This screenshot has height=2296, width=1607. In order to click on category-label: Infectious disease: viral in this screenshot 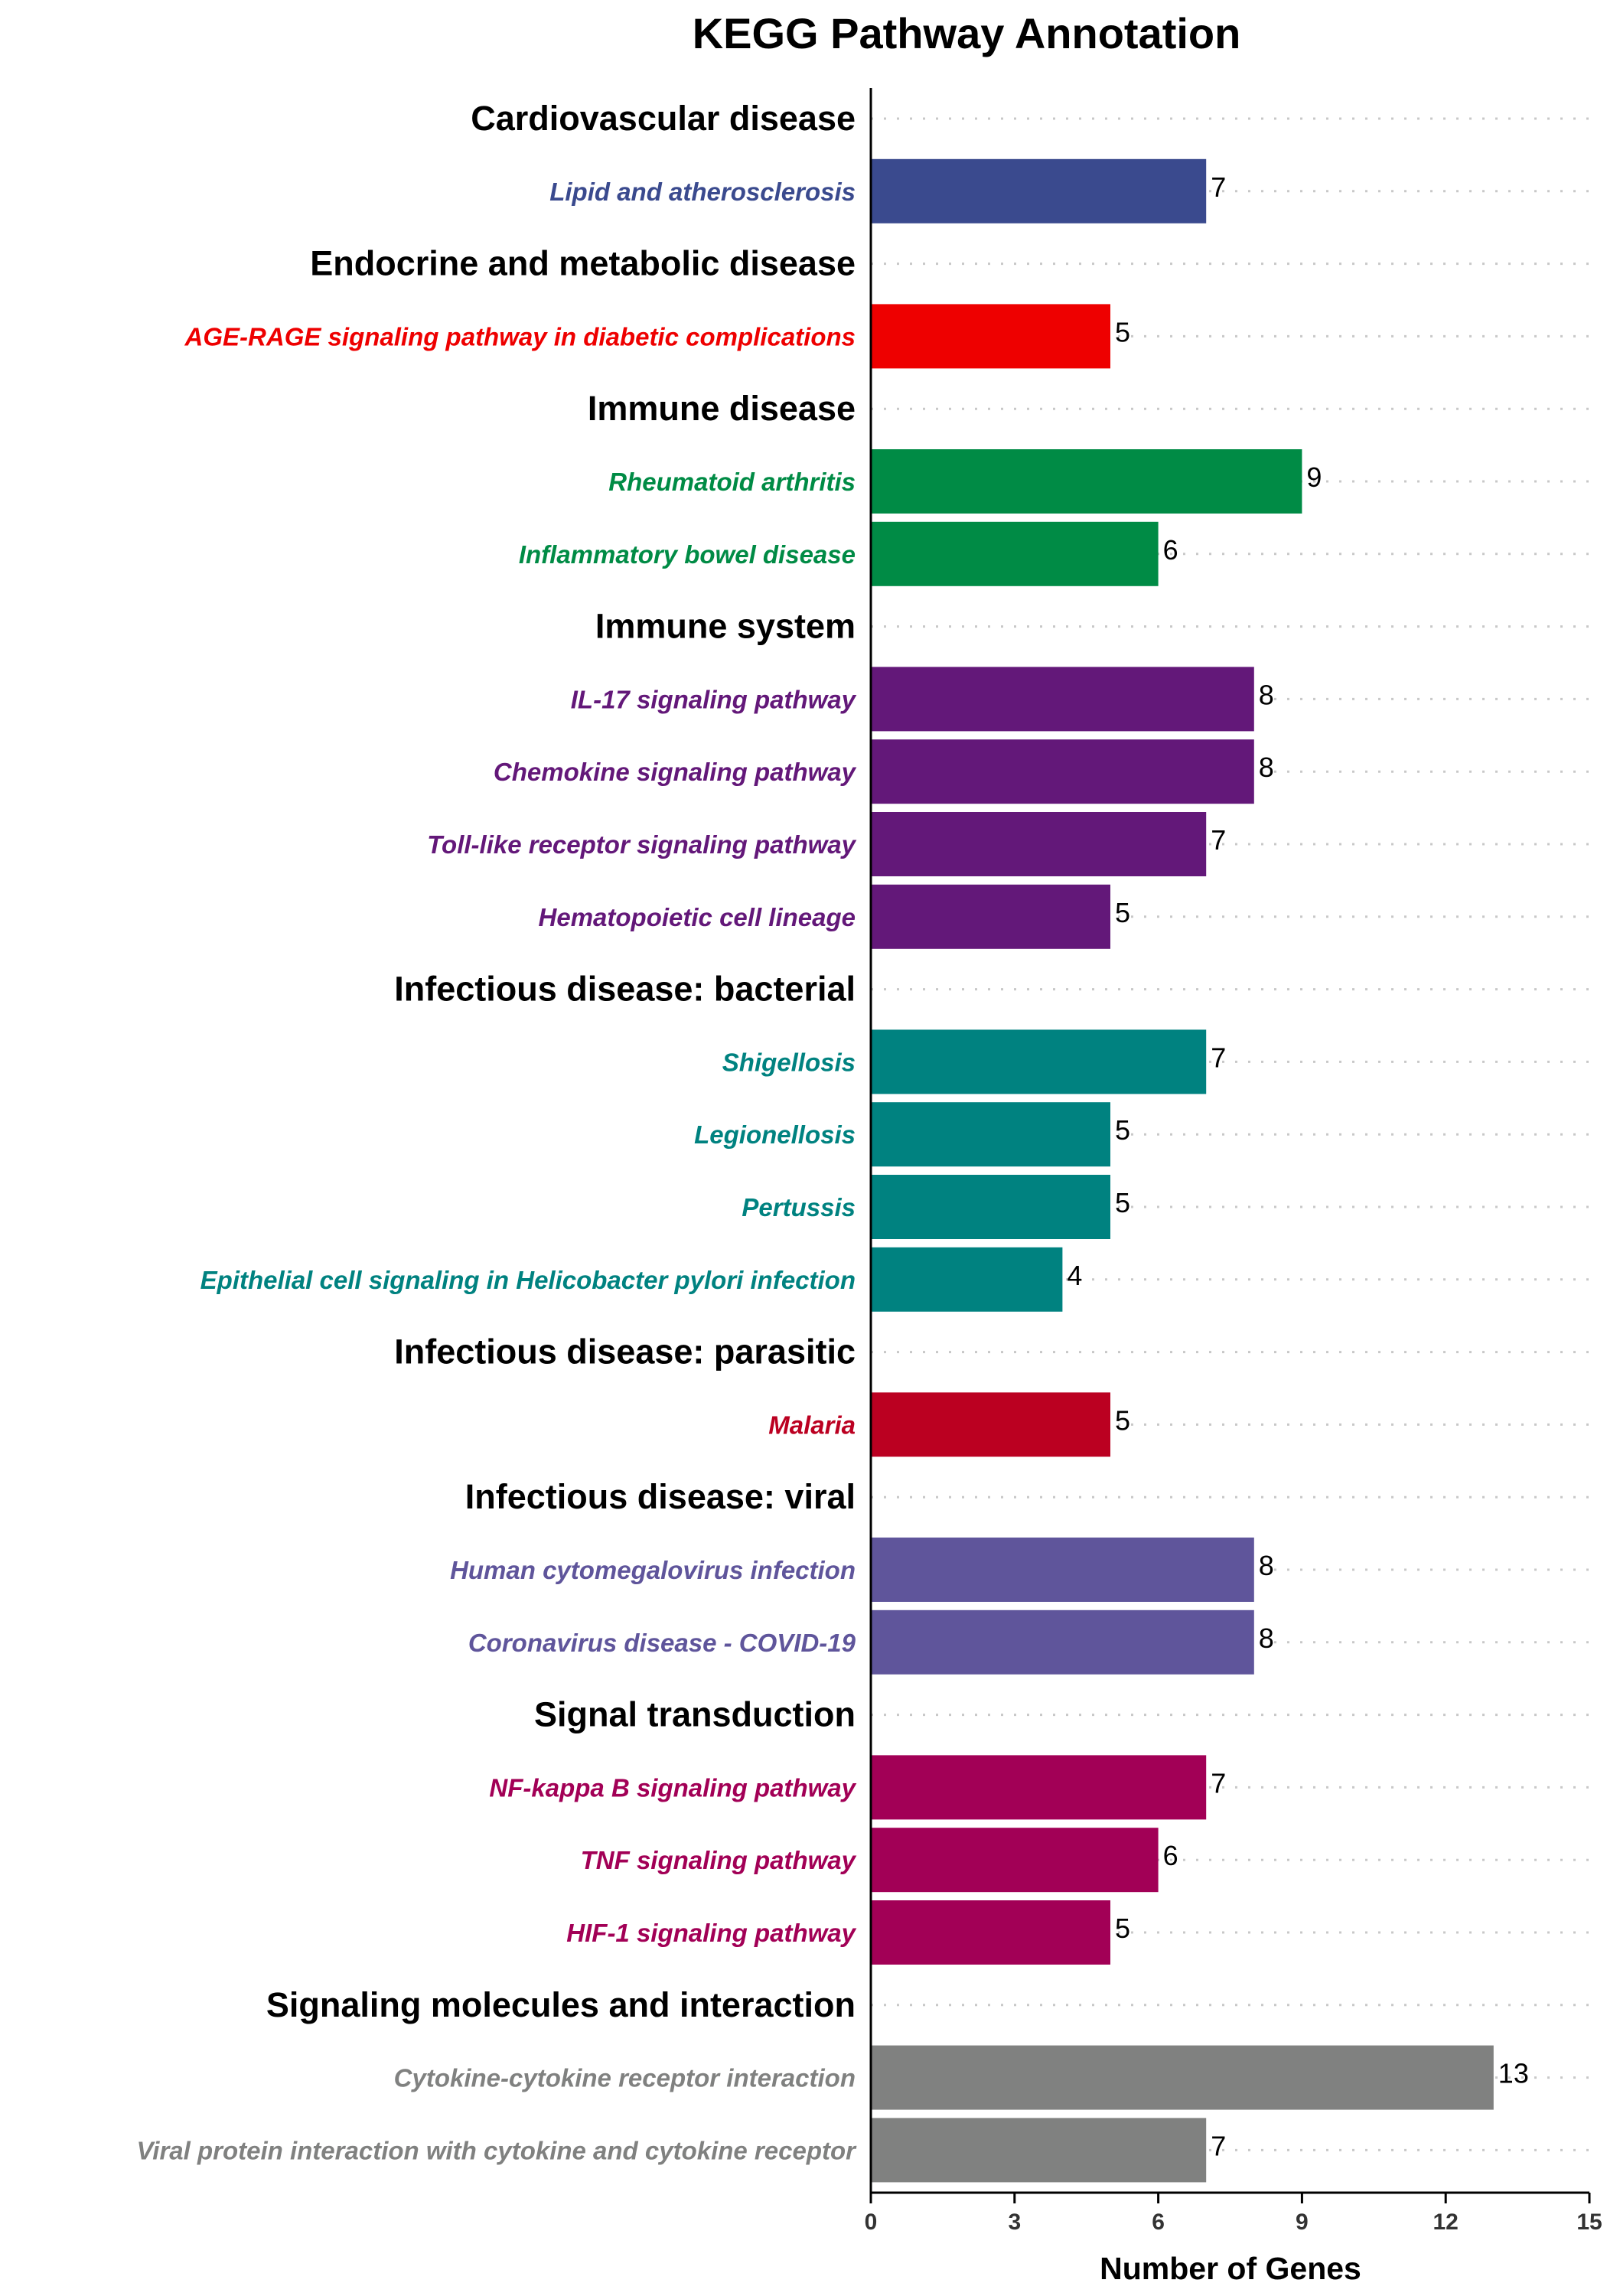, I will do `click(660, 1496)`.